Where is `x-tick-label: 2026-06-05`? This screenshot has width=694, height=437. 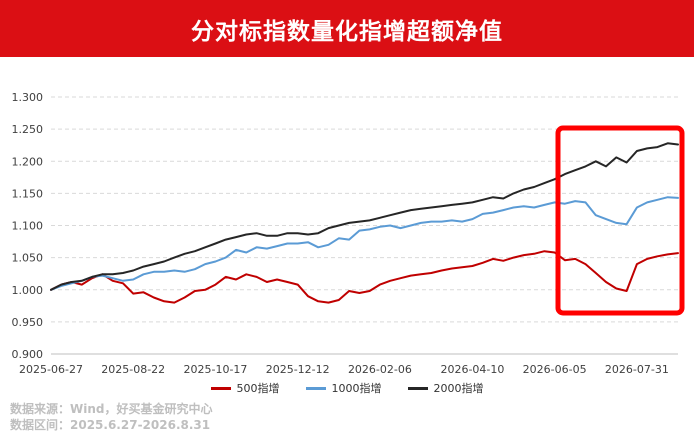 x-tick-label: 2026-06-05 is located at coordinates (555, 369).